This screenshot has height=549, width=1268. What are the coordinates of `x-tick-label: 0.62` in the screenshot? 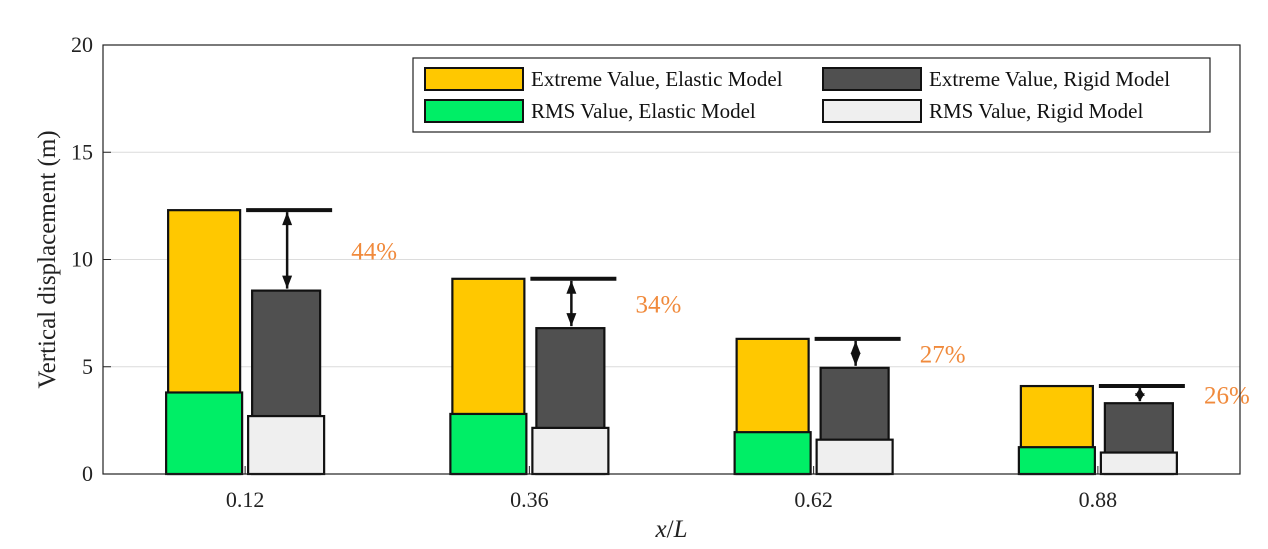 It's located at (813, 499).